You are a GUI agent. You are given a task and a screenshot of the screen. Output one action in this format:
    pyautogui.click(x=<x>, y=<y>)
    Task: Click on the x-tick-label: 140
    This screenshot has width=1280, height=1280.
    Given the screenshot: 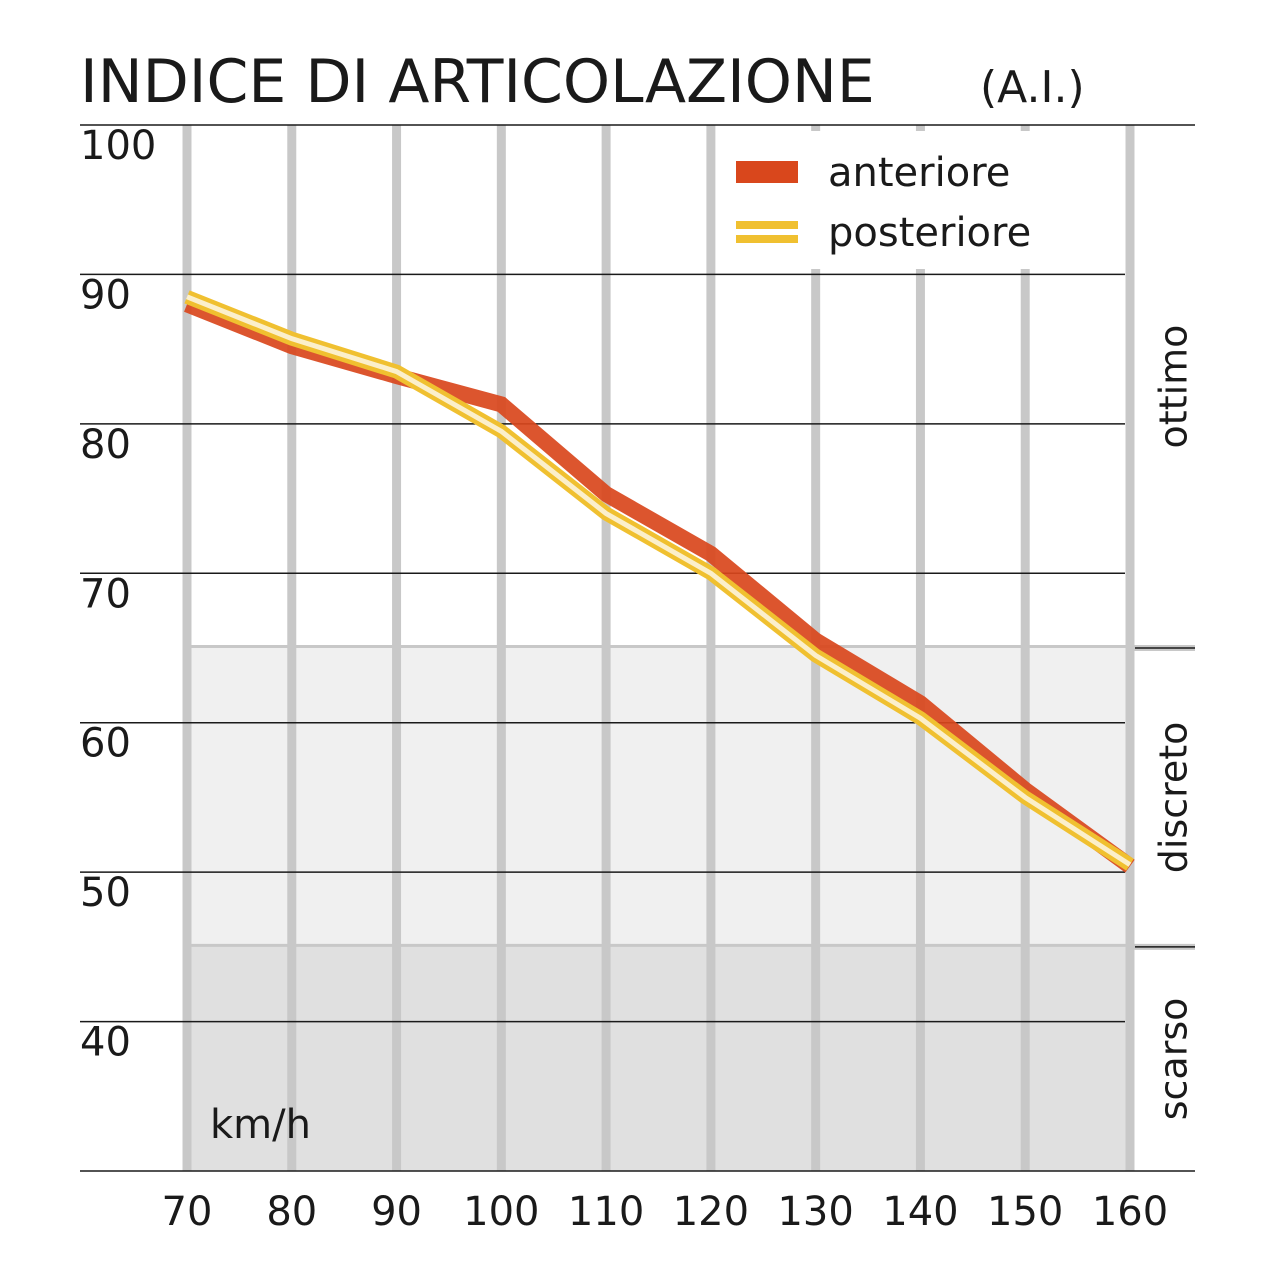 What is the action you would take?
    pyautogui.click(x=920, y=1212)
    